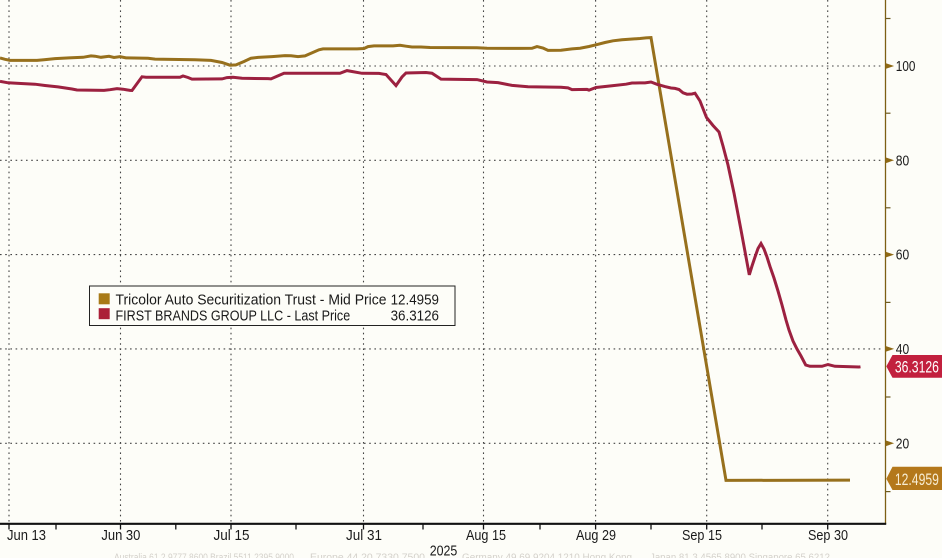 This screenshot has height=558, width=942. What do you see at coordinates (547, 555) in the screenshot?
I see `svg-text:Germany 49 69 9204 1210 Hong K: Germany 49 69 9204 1210 Hong Kong` at bounding box center [547, 555].